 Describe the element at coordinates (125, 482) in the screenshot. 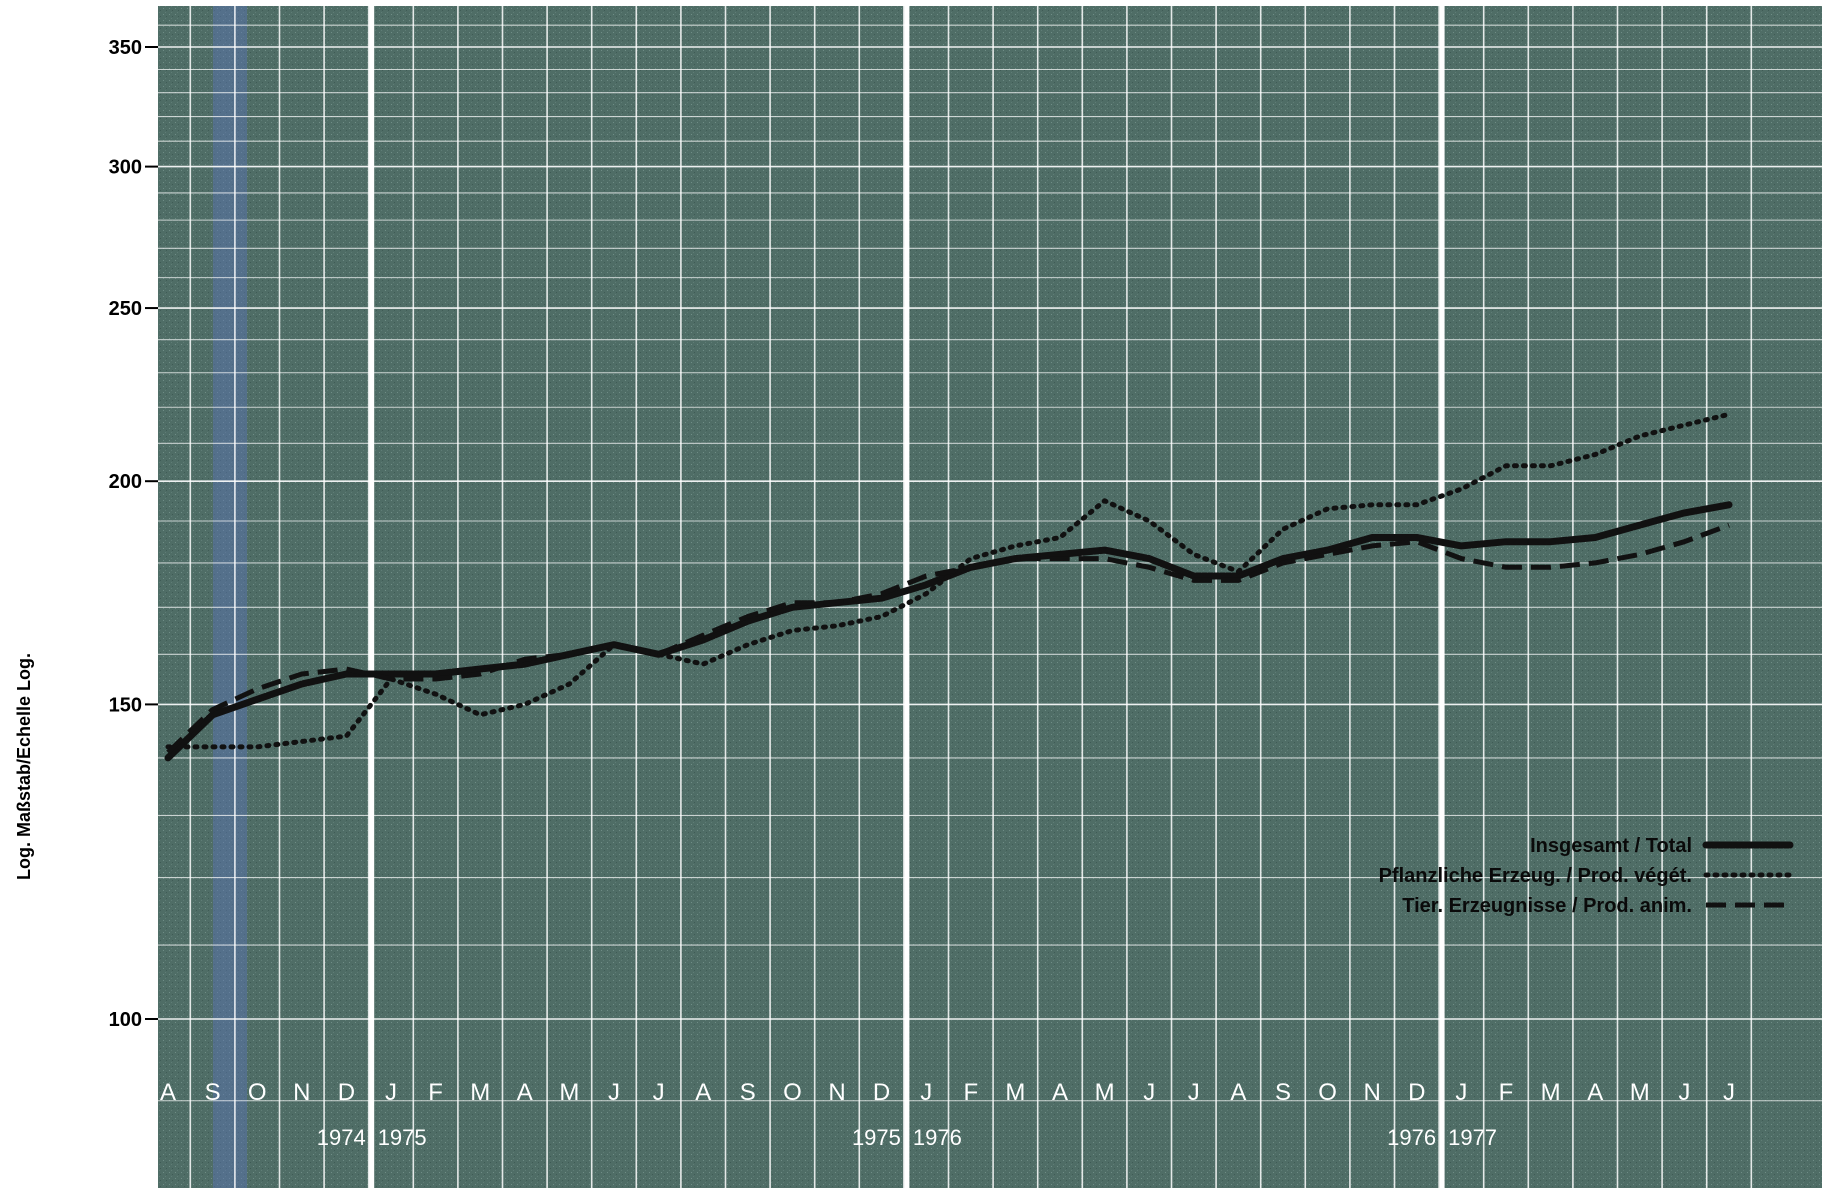

I see `y-tick-label: 200` at that location.